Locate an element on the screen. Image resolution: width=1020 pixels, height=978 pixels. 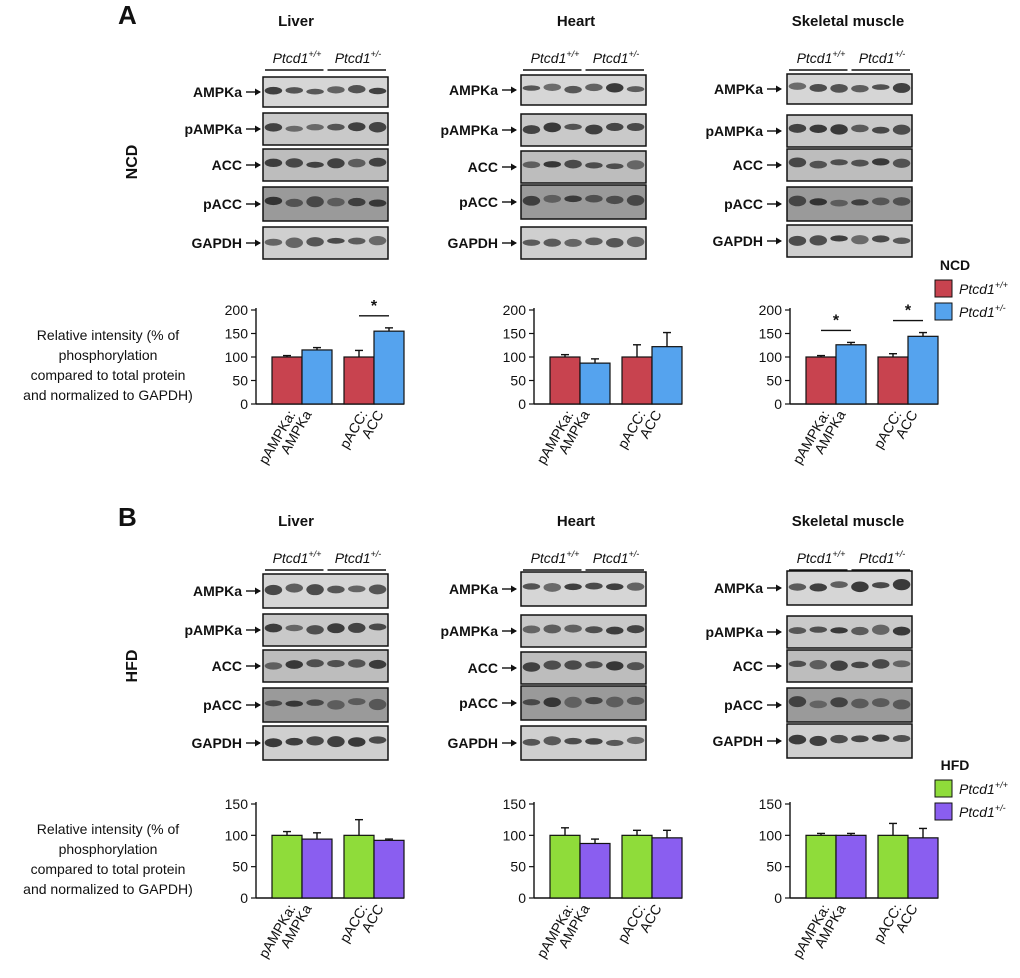
legend-swatch-het is located at coordinates (943, 311).